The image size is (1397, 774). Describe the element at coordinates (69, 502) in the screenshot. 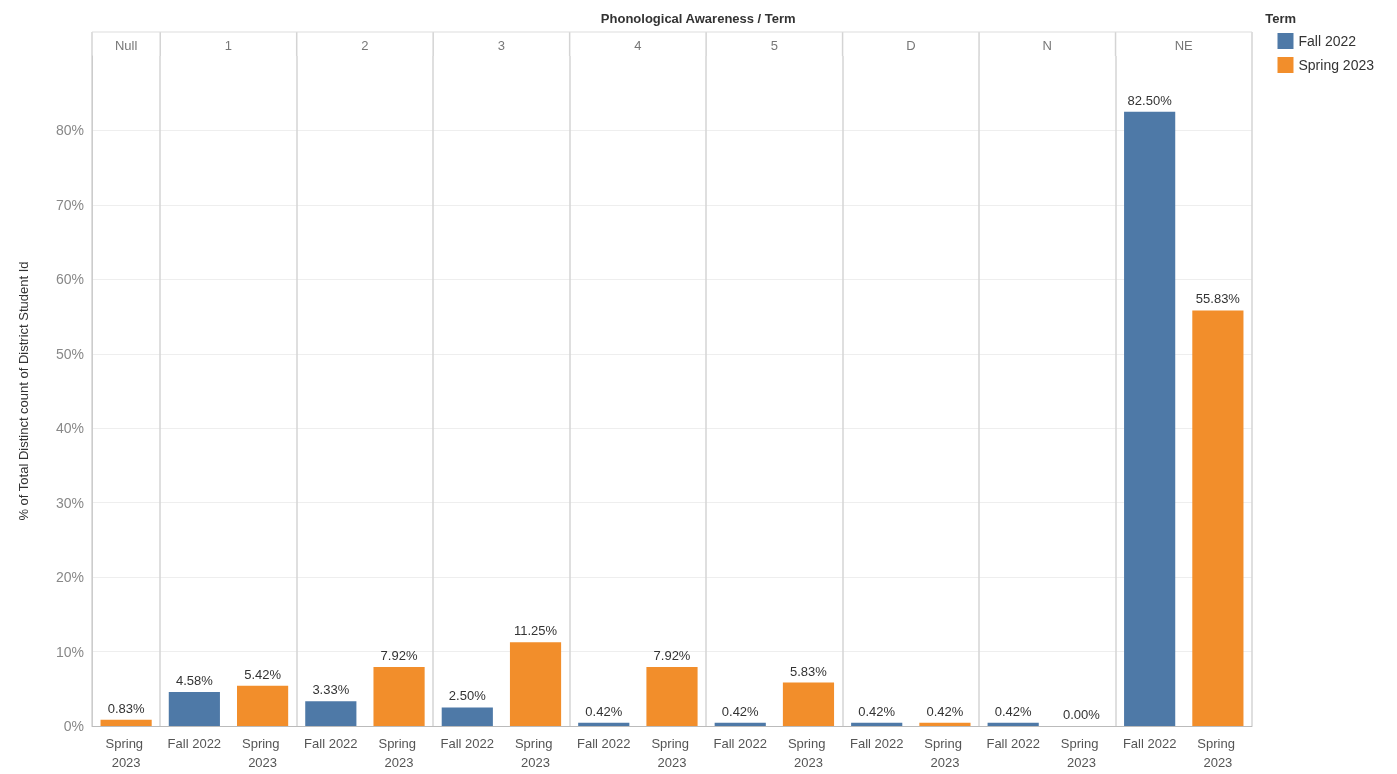

I see `y-tick-label: 30%` at that location.